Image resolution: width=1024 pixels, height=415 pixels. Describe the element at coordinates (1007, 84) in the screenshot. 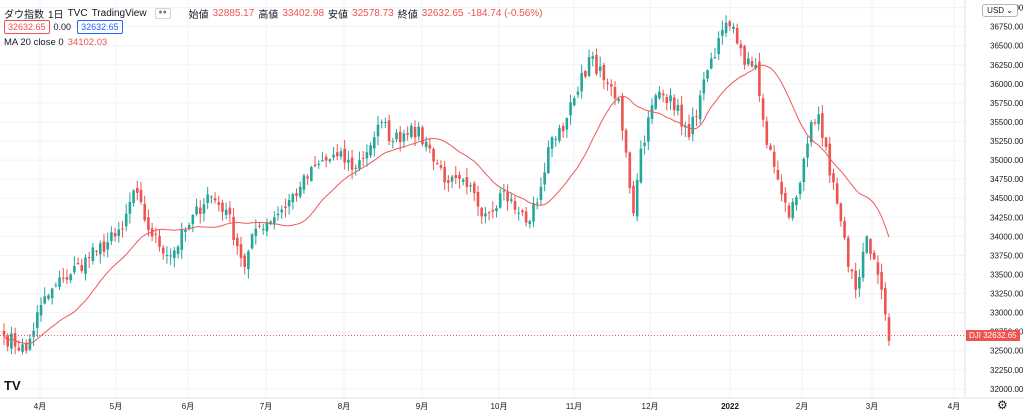

I see `price-tick-label: 36000.00` at that location.